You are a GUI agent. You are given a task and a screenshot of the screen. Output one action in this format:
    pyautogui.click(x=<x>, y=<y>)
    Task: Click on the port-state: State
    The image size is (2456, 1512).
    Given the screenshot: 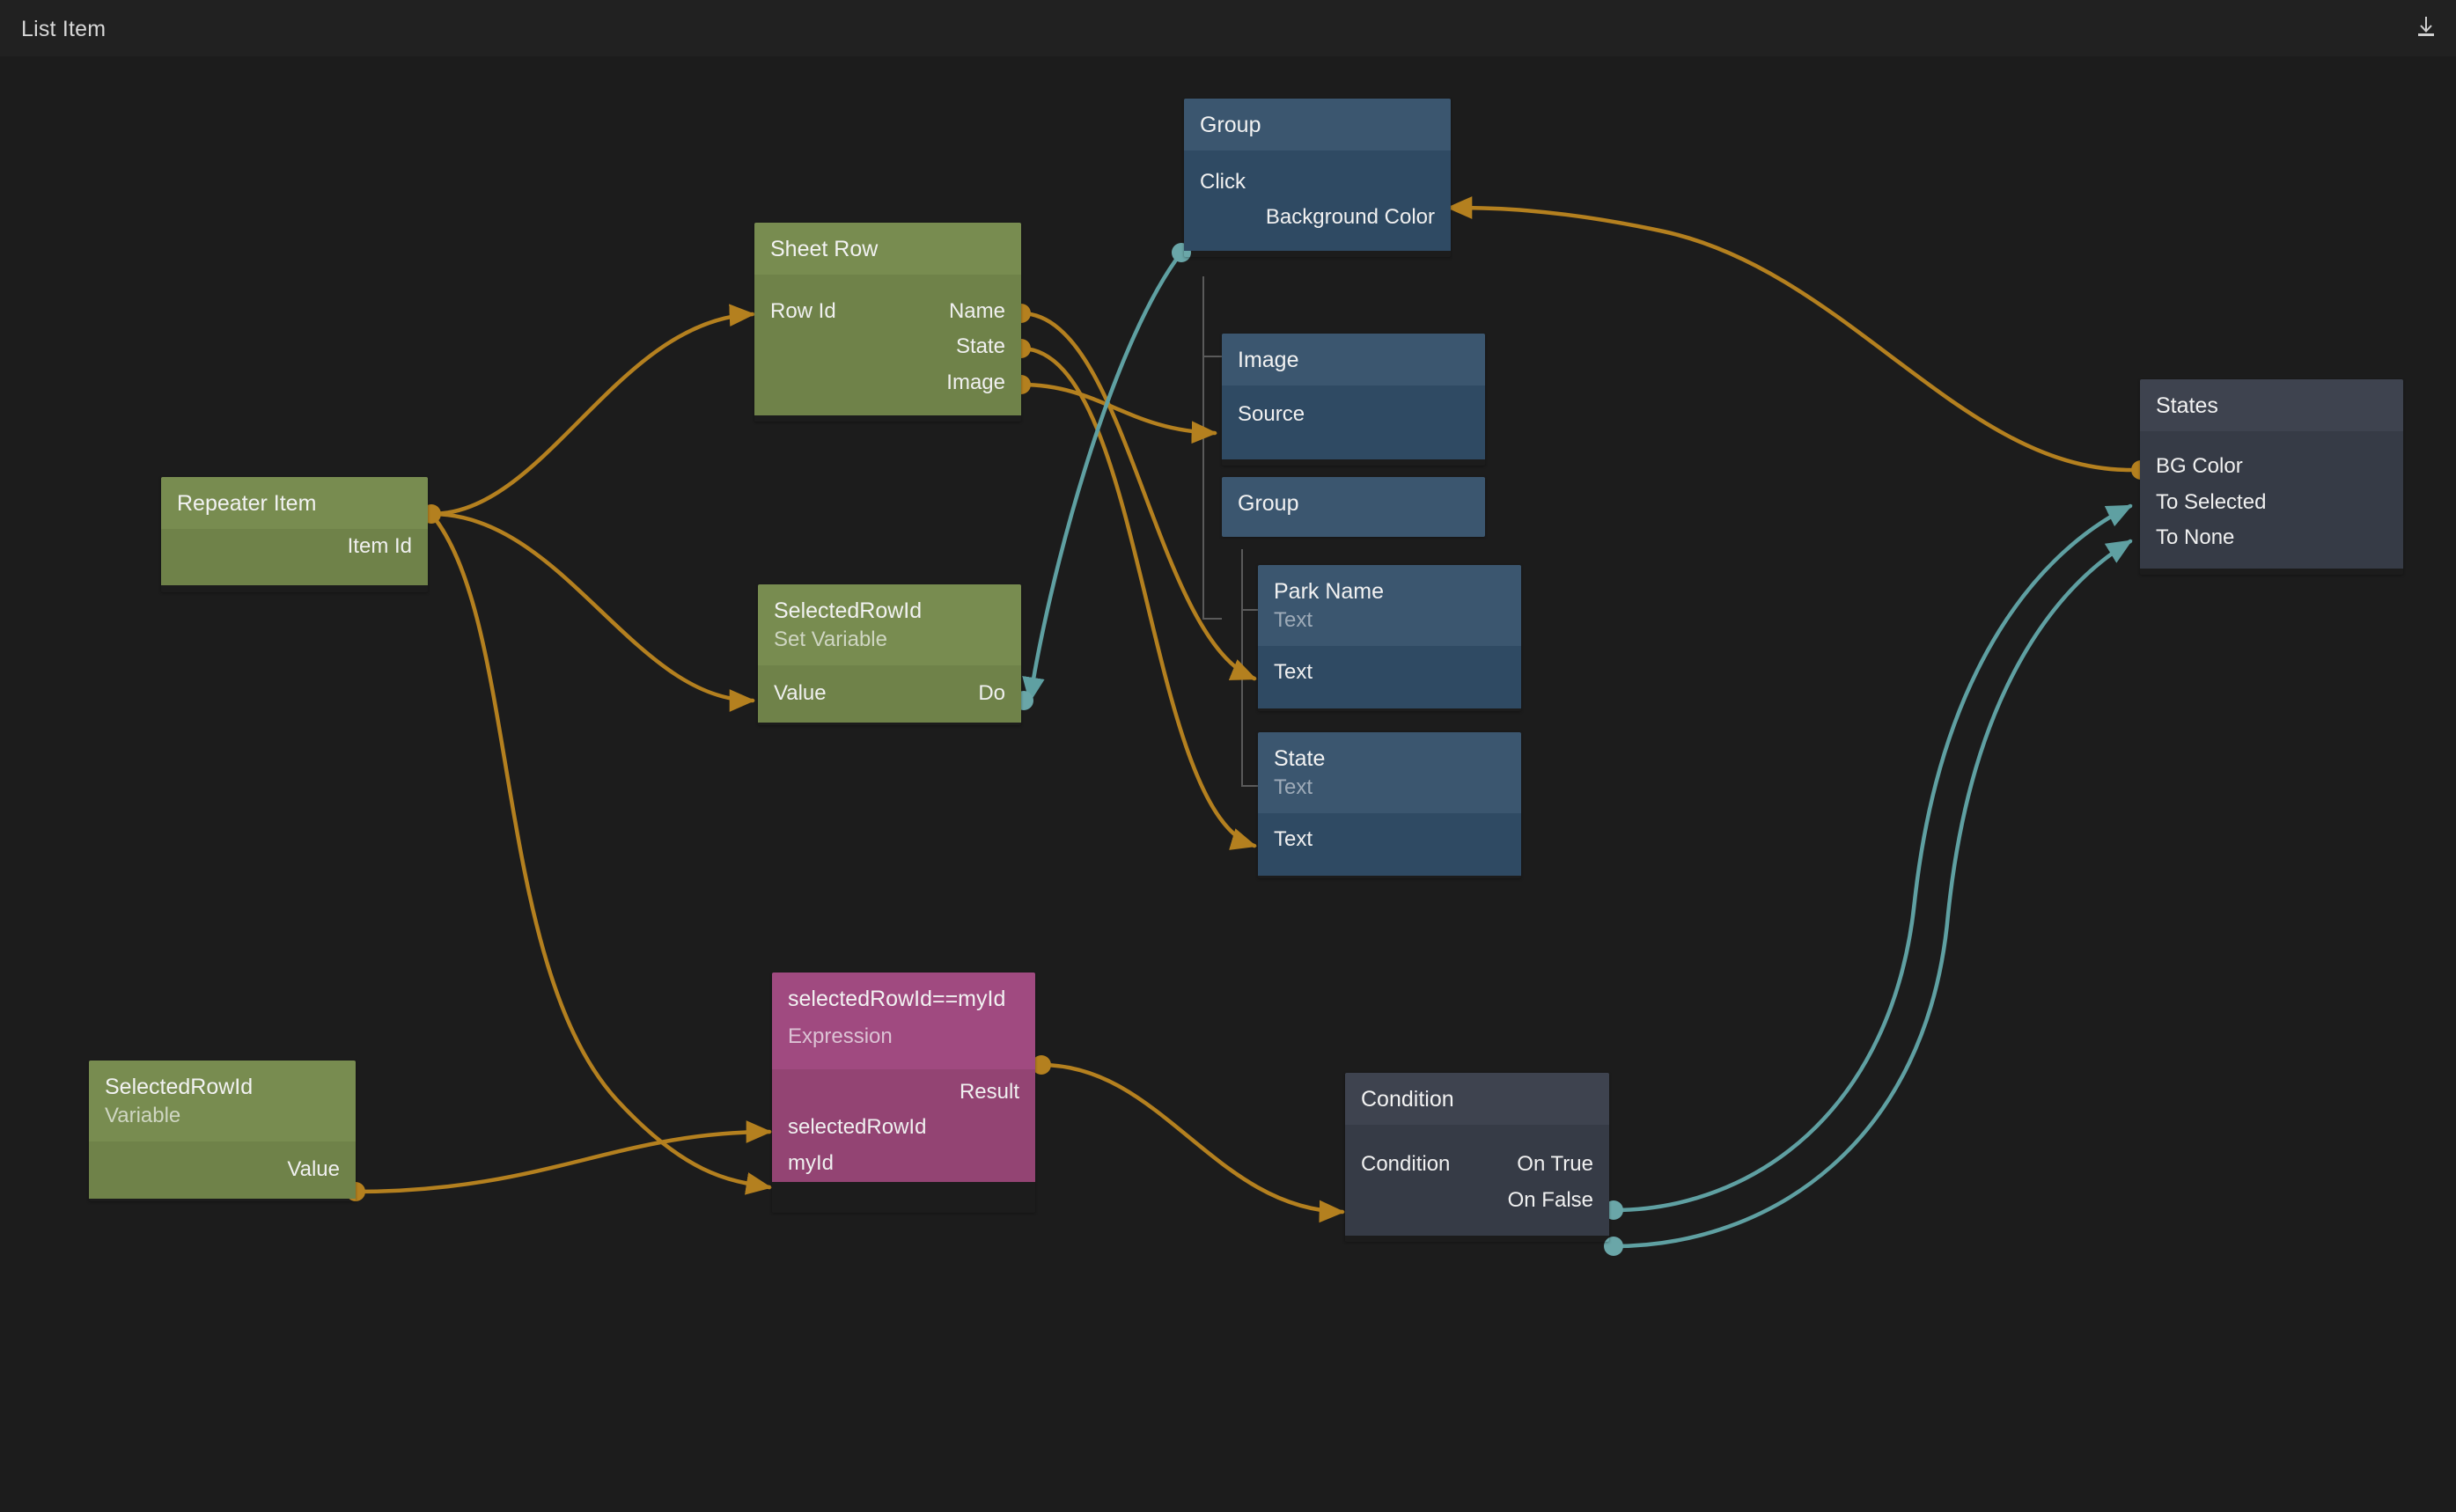 What is the action you would take?
    pyautogui.click(x=980, y=346)
    